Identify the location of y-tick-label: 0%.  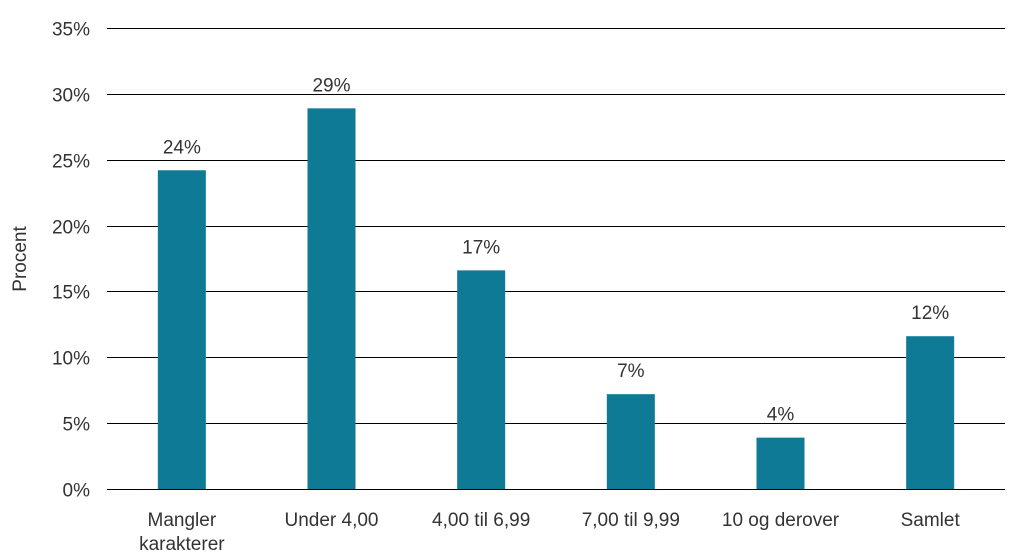
(77, 491).